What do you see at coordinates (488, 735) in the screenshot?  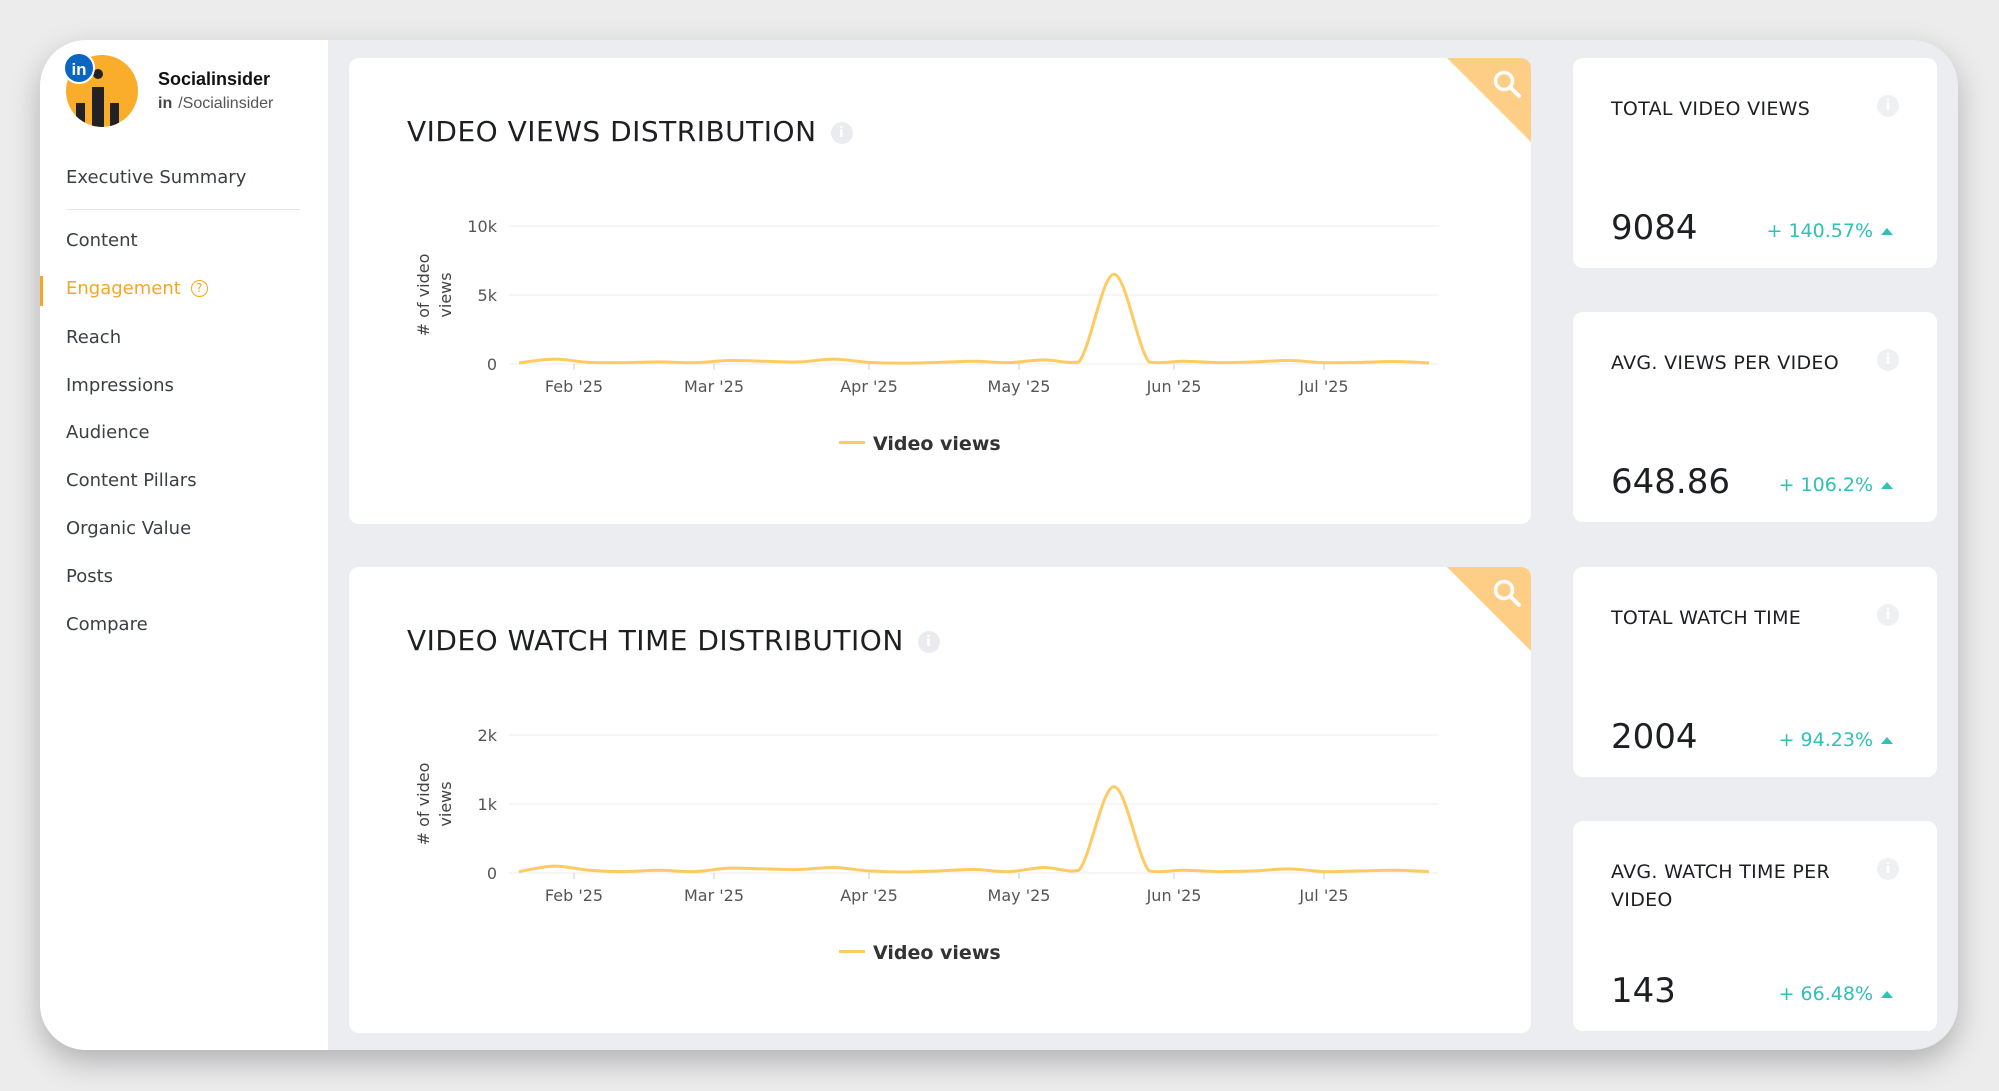 I see `y-tick-label: 2k` at bounding box center [488, 735].